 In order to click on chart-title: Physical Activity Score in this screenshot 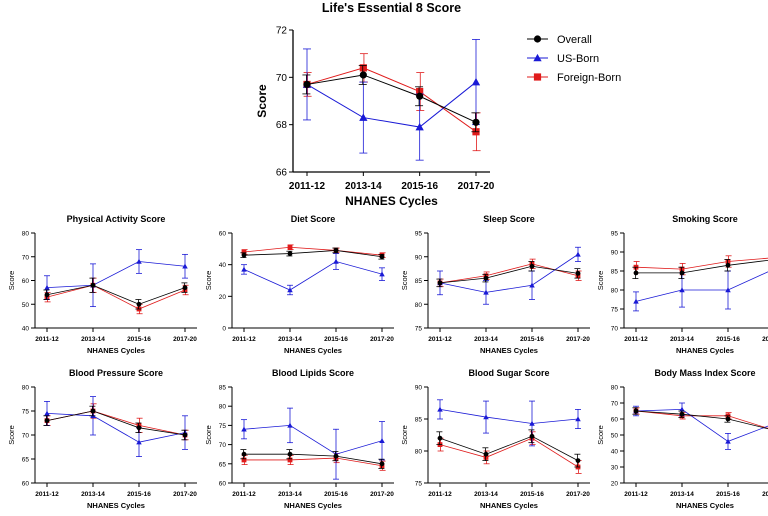, I will do `click(116, 219)`.